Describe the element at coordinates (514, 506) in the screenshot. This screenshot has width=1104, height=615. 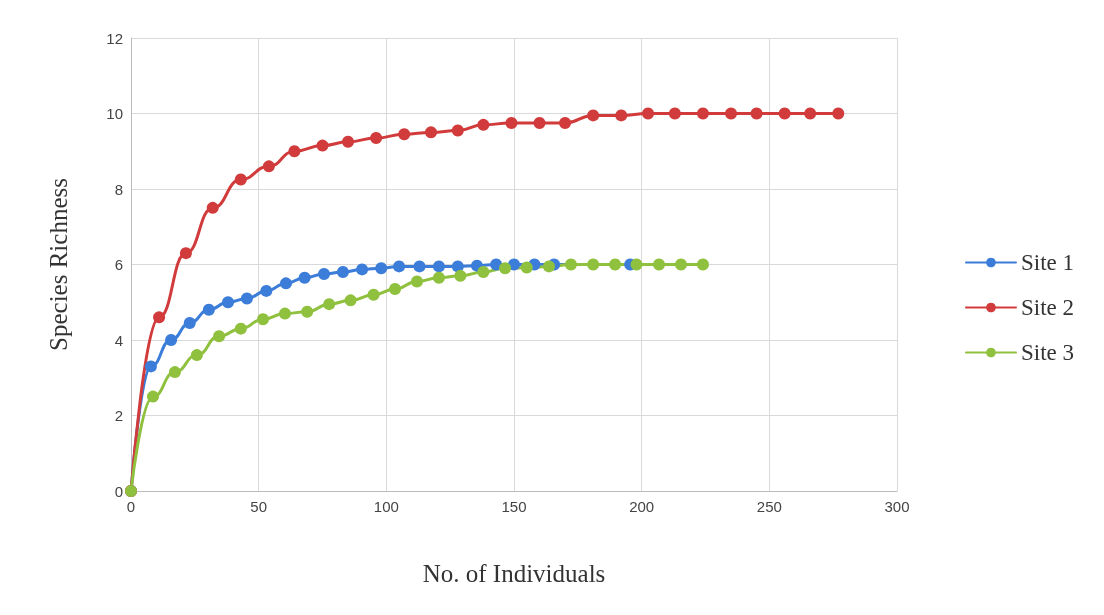
I see `x-tick-label: 150` at that location.